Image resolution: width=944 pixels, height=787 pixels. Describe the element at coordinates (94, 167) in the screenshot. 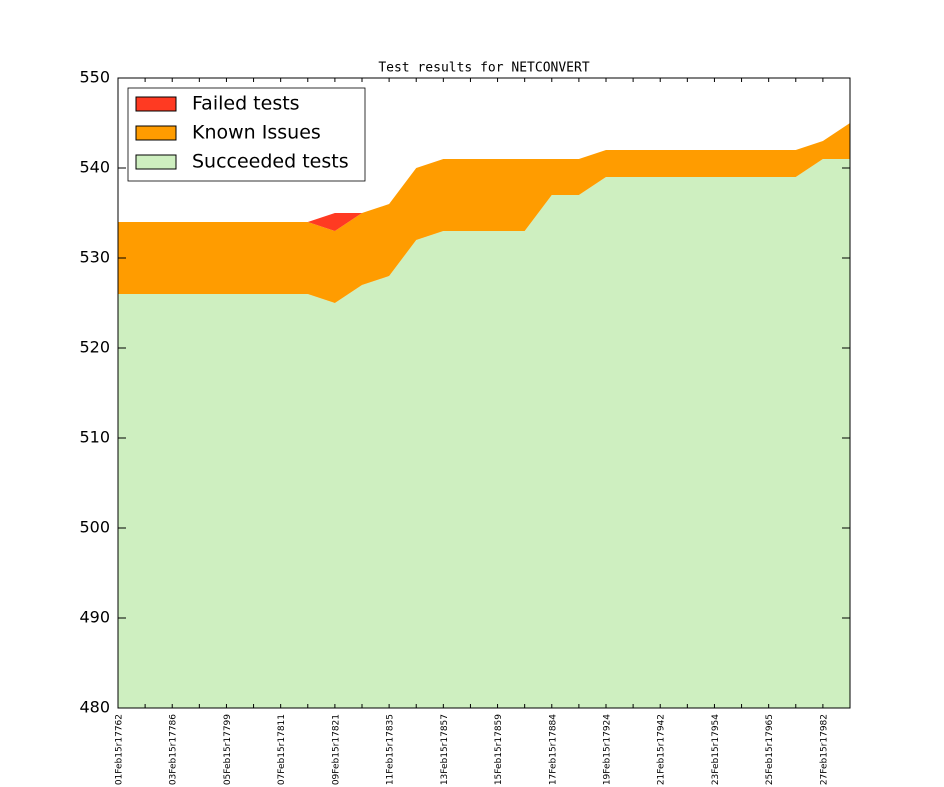

I see `y-tick-label: 540` at that location.